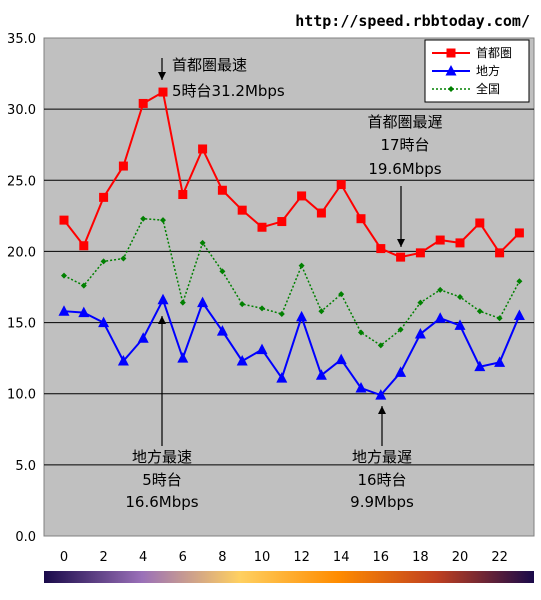  What do you see at coordinates (404, 122) in the screenshot?
I see `annotation-text: 首都圏最遅` at bounding box center [404, 122].